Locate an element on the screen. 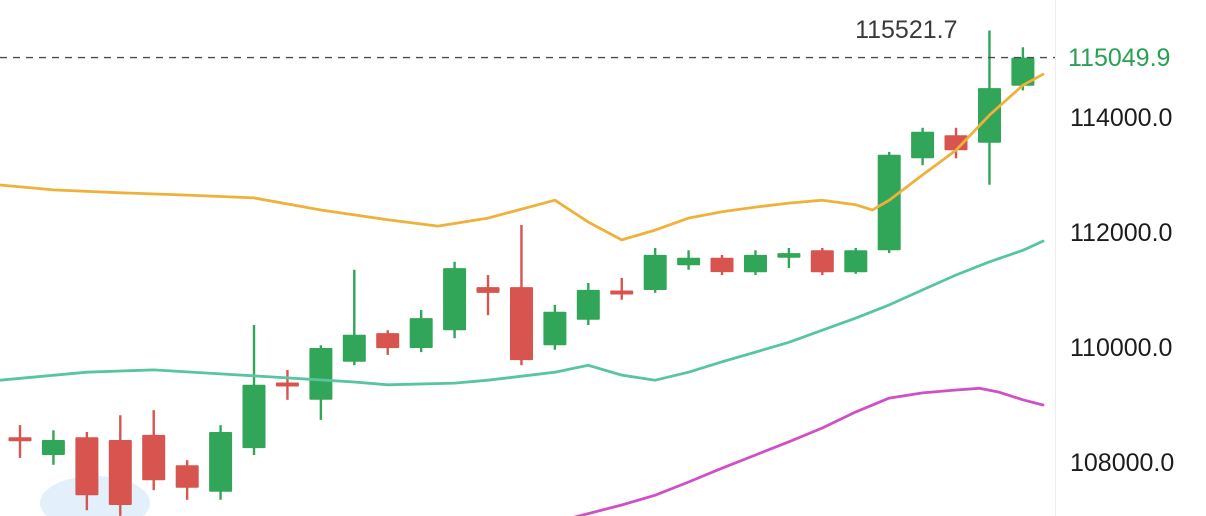 The height and width of the screenshot is (516, 1206). current-price-label: 115049.9 is located at coordinates (1119, 57).